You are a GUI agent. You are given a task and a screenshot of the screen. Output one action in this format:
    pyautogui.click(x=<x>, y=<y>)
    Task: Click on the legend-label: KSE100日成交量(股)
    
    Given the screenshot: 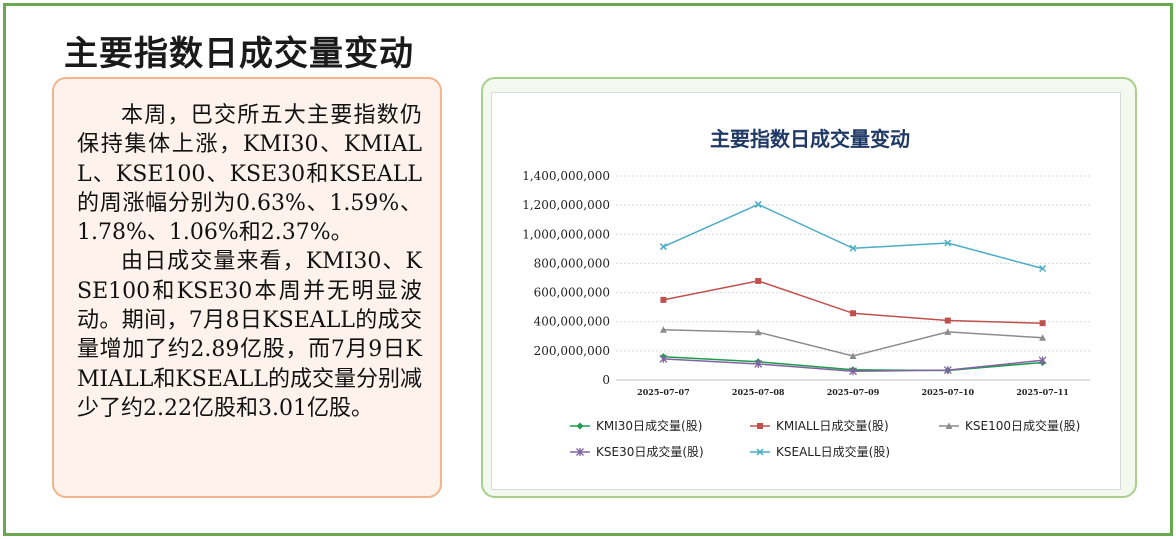 What is the action you would take?
    pyautogui.click(x=1022, y=425)
    